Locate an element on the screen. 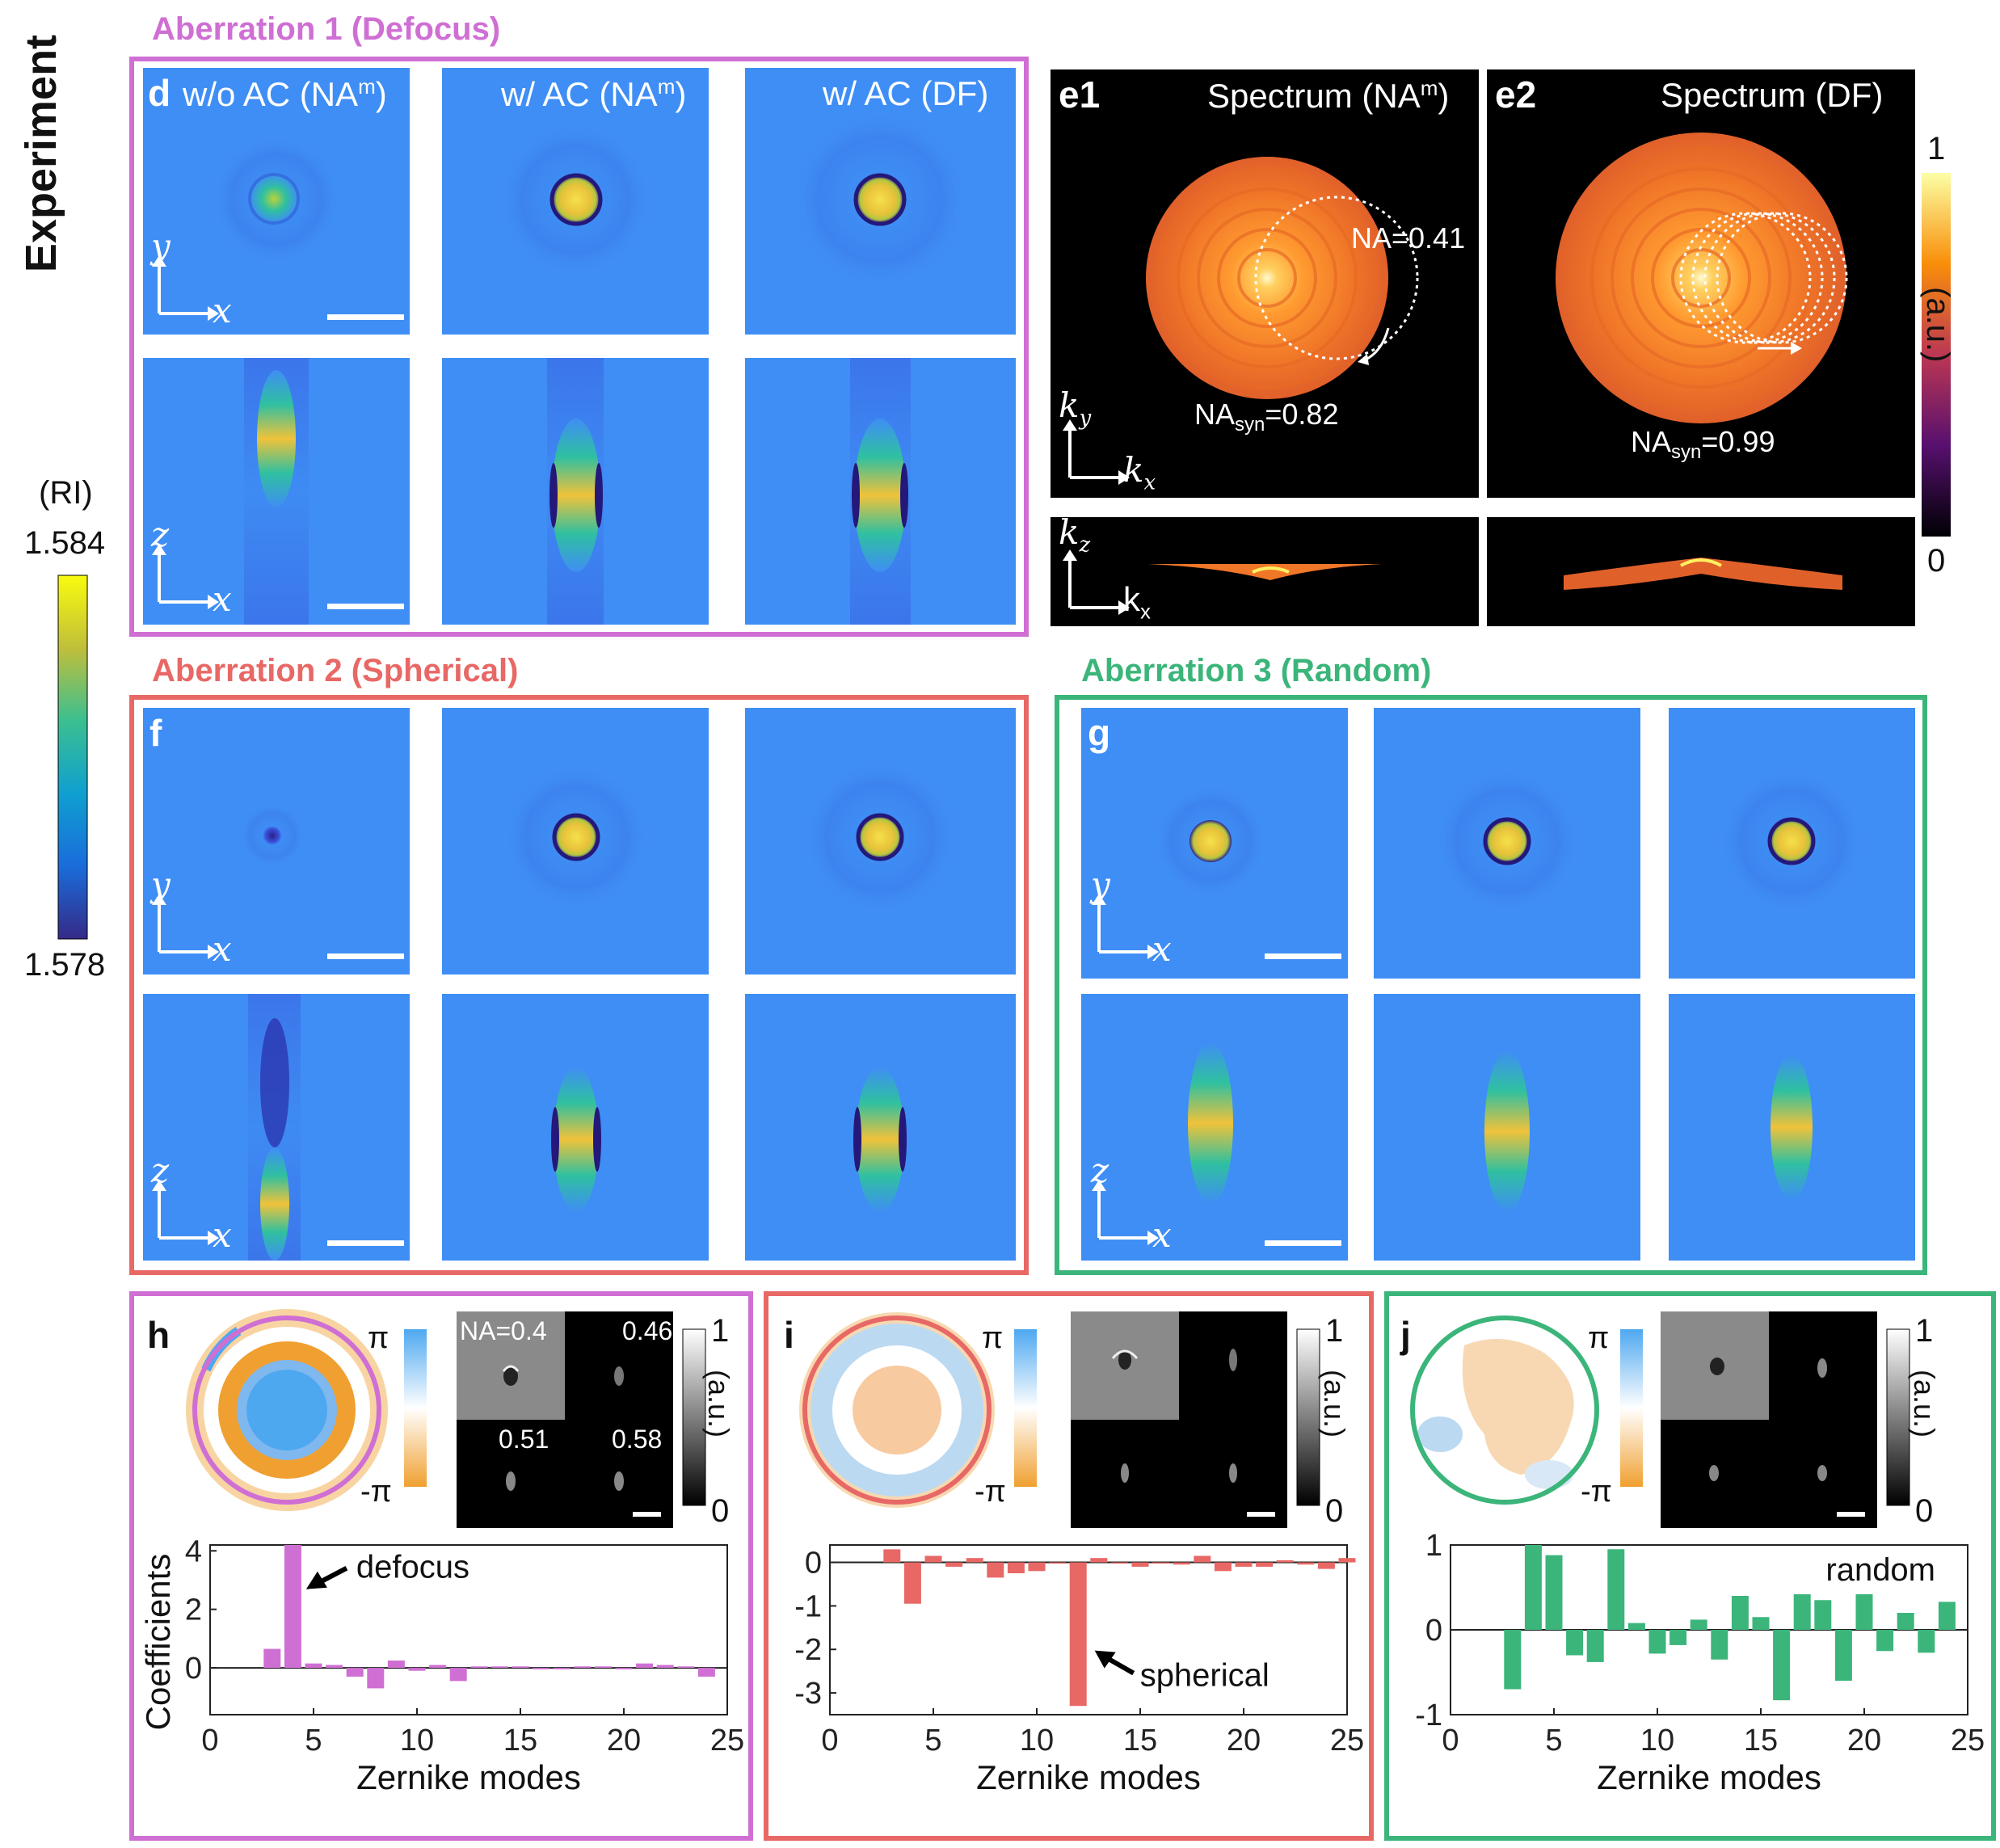 The image size is (2000, 1848). d-xz-w-ac-nam is located at coordinates (575, 491).